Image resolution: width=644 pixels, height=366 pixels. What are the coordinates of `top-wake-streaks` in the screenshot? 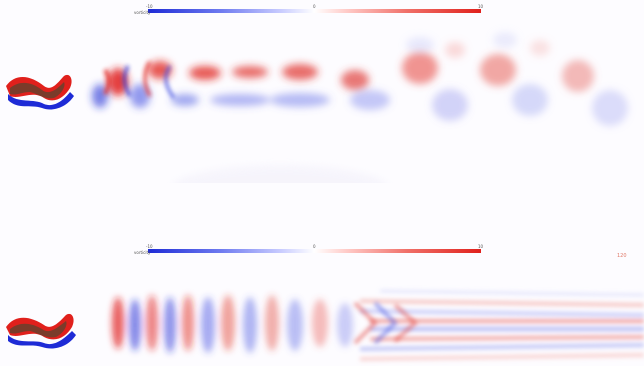 It's located at (139, 80).